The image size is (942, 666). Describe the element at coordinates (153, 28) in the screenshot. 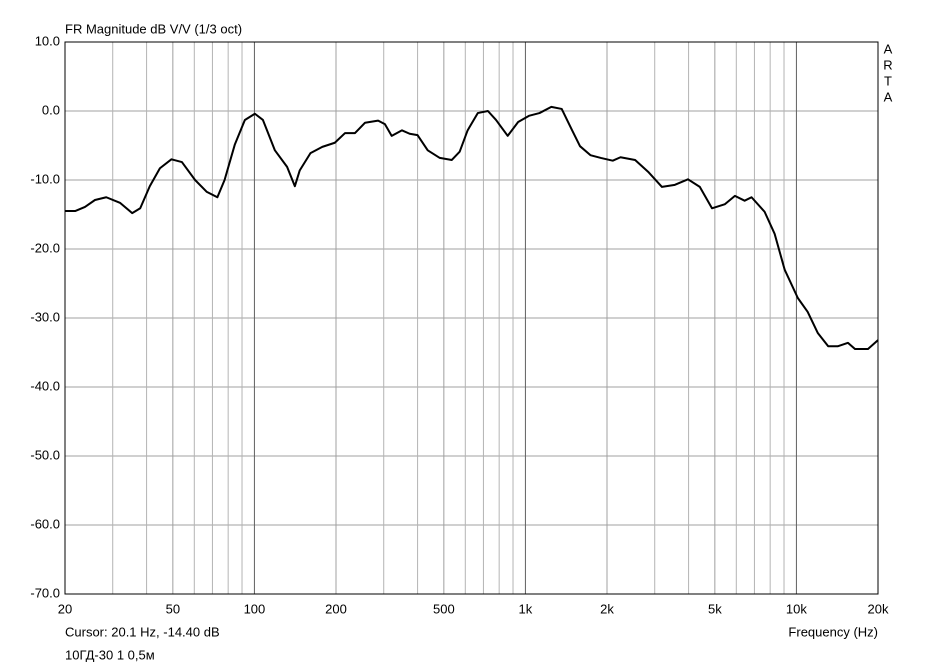

I see `chart-title: FR Magnitude dB V/V (1/3 oct)` at that location.